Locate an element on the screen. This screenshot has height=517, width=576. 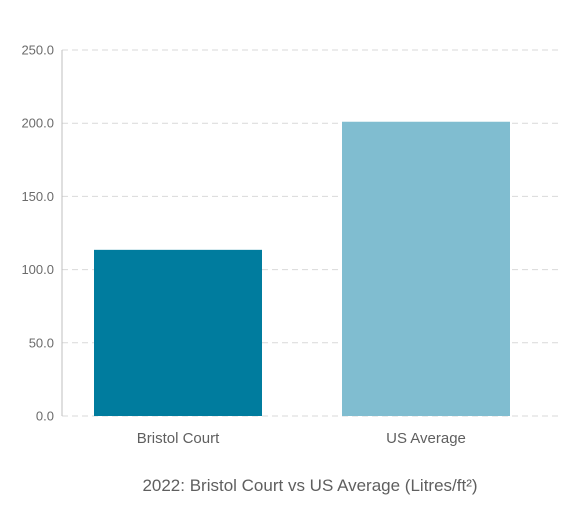
x-axis-ticks: Bristol Court US Average is located at coordinates (301, 438).